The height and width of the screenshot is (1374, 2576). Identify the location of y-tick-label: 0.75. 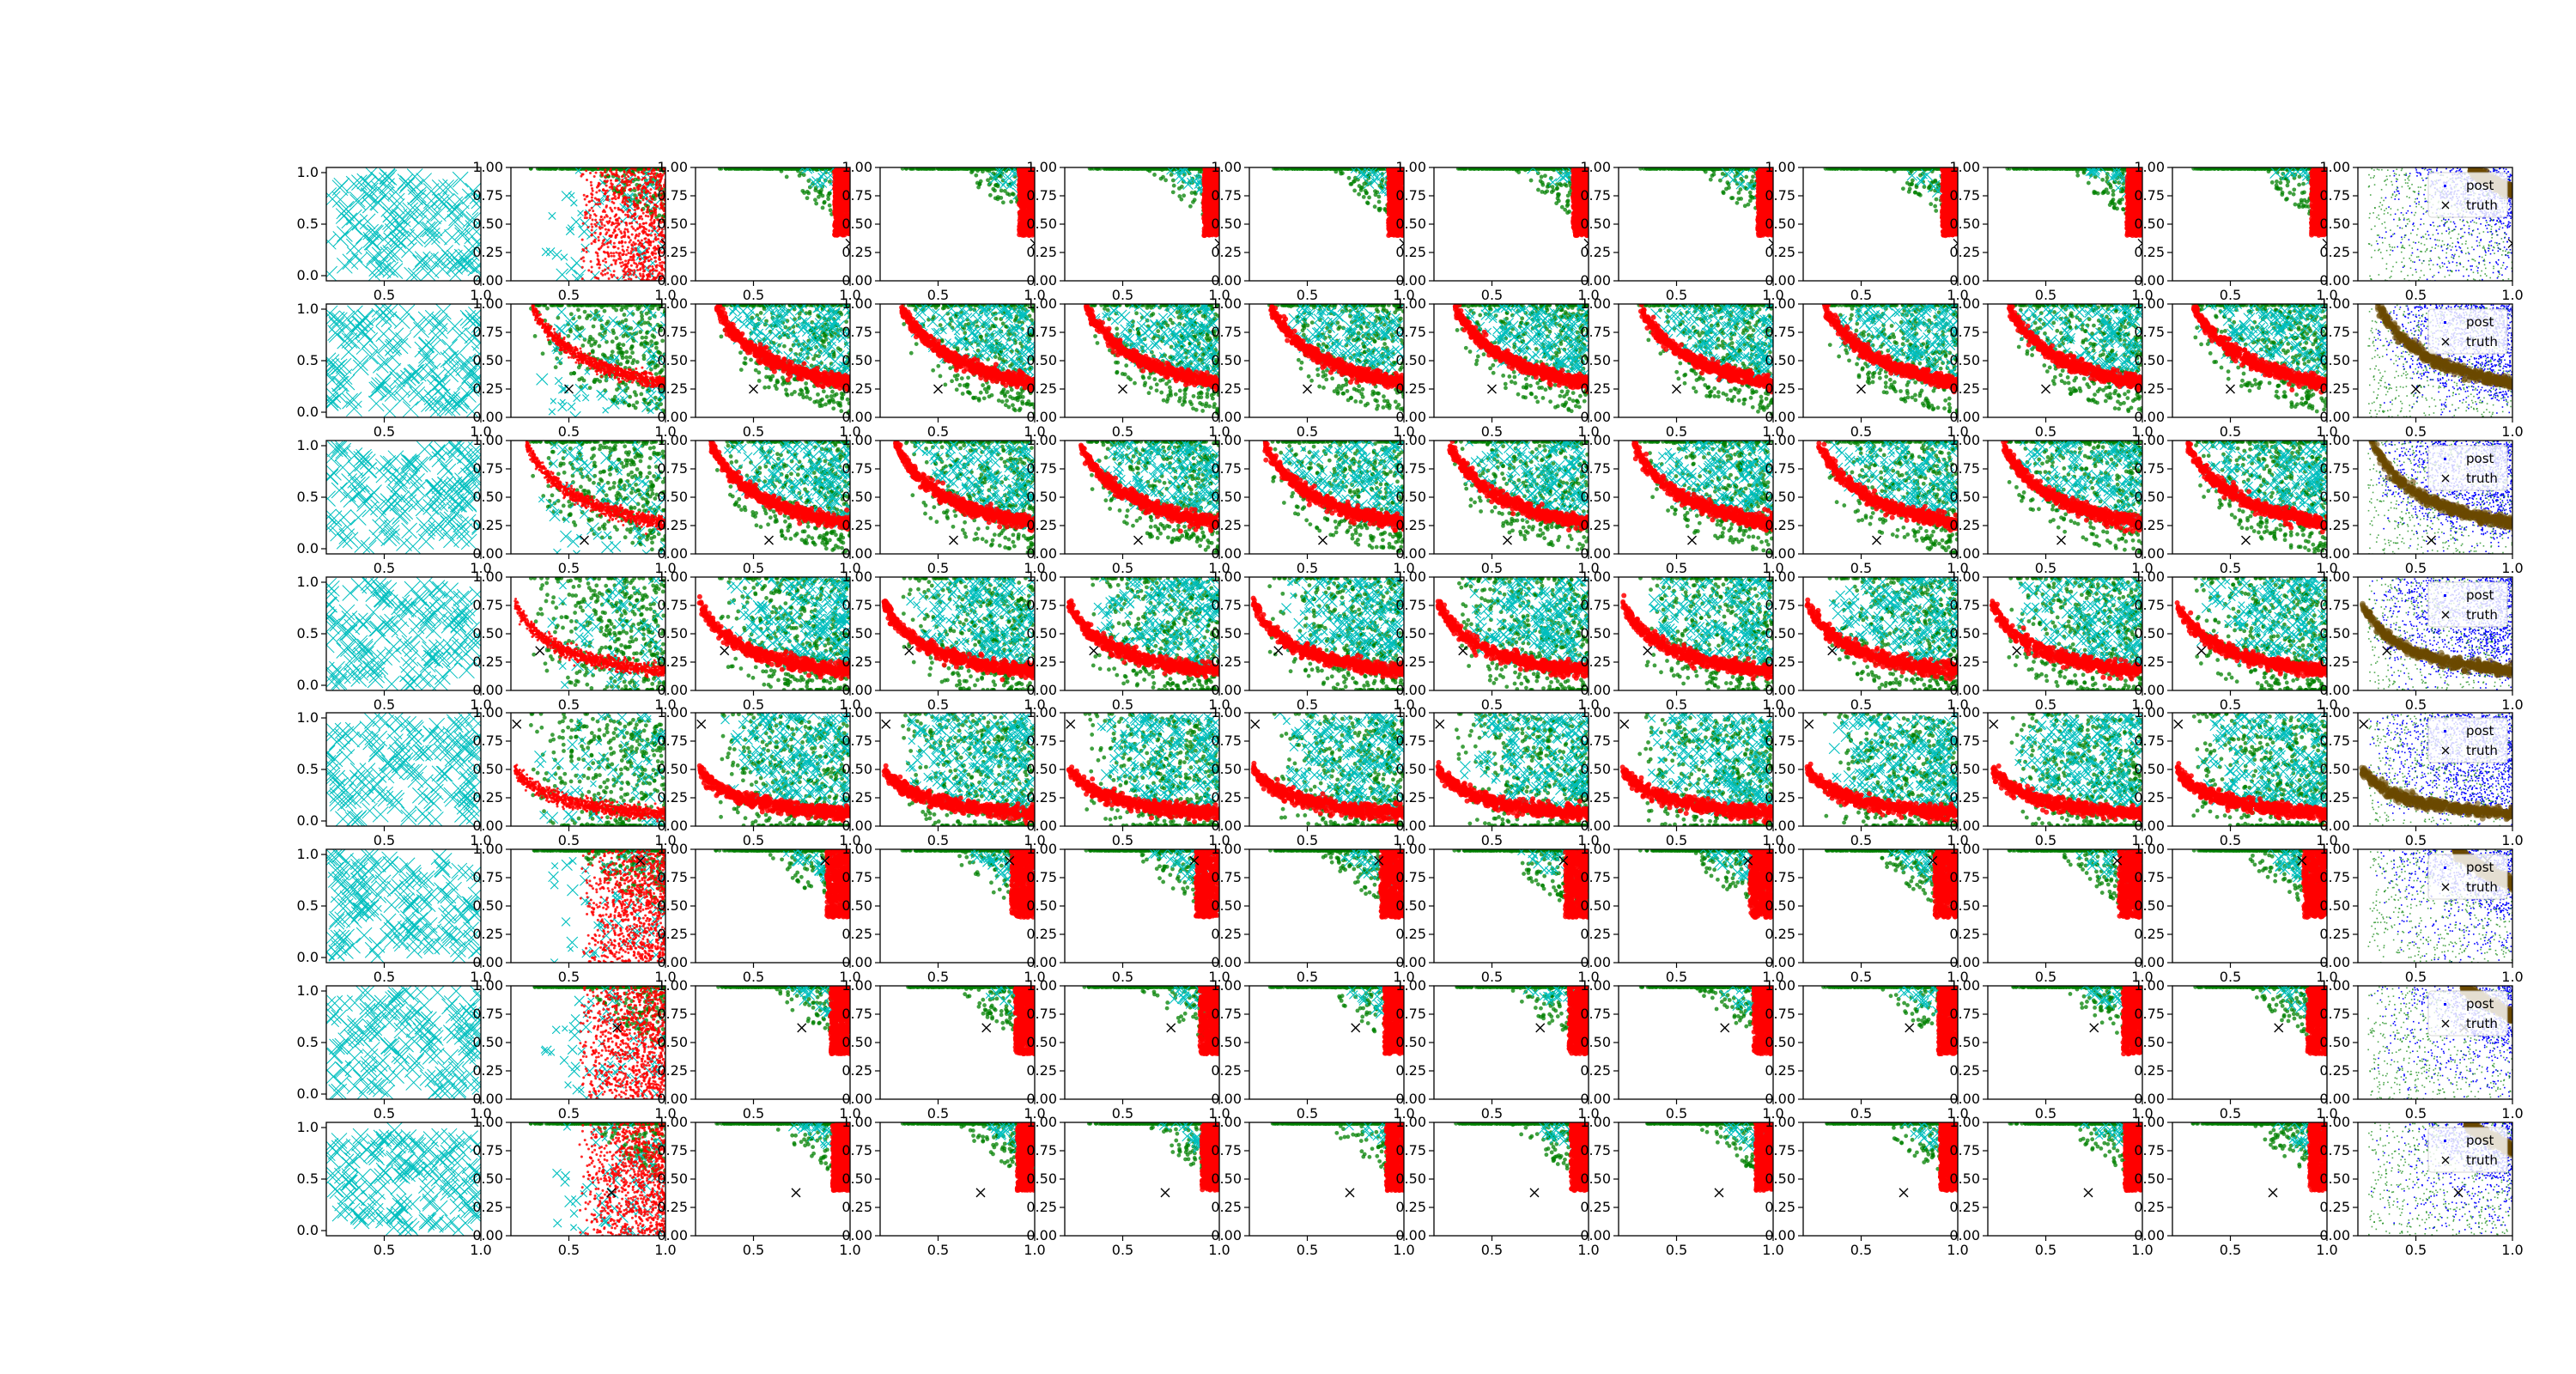
(856, 195).